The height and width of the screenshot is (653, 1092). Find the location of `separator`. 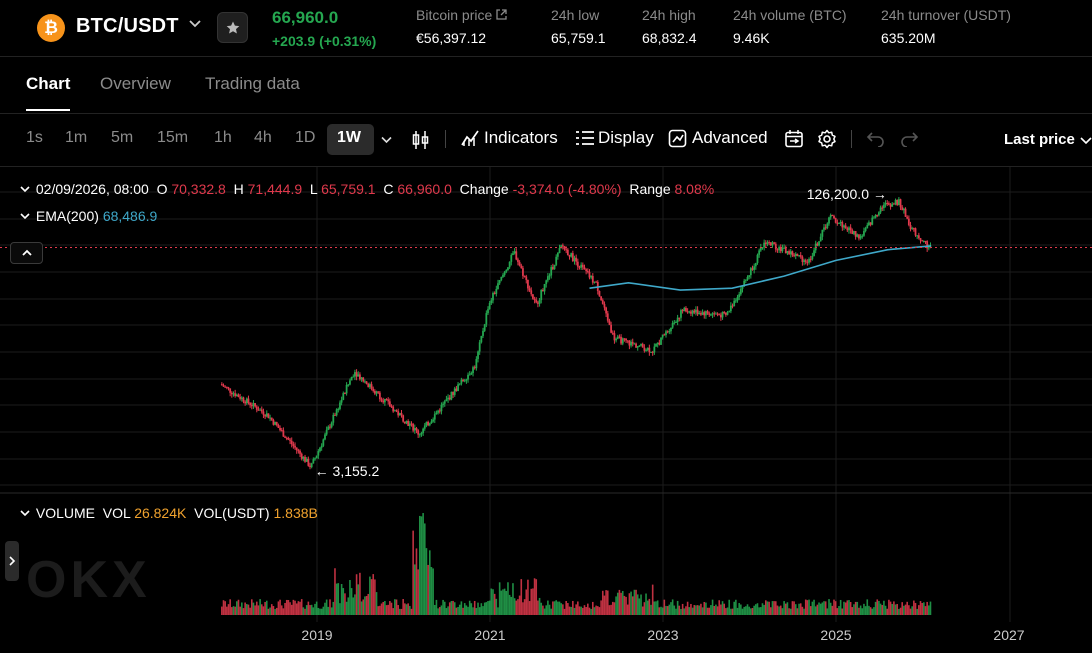

separator is located at coordinates (445, 139).